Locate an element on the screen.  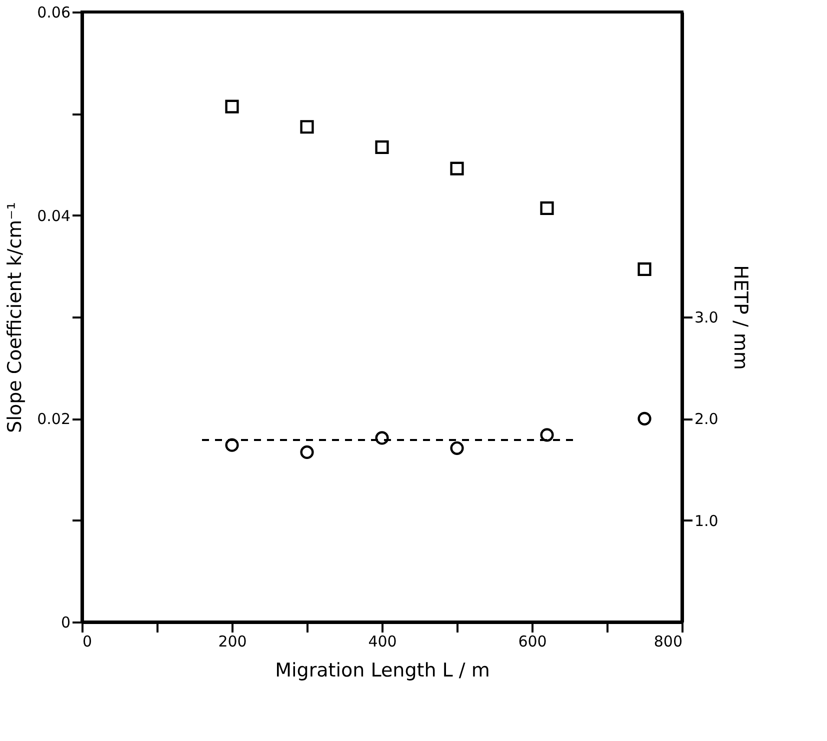
y-tick-label: 0.06 is located at coordinates (53, 13).